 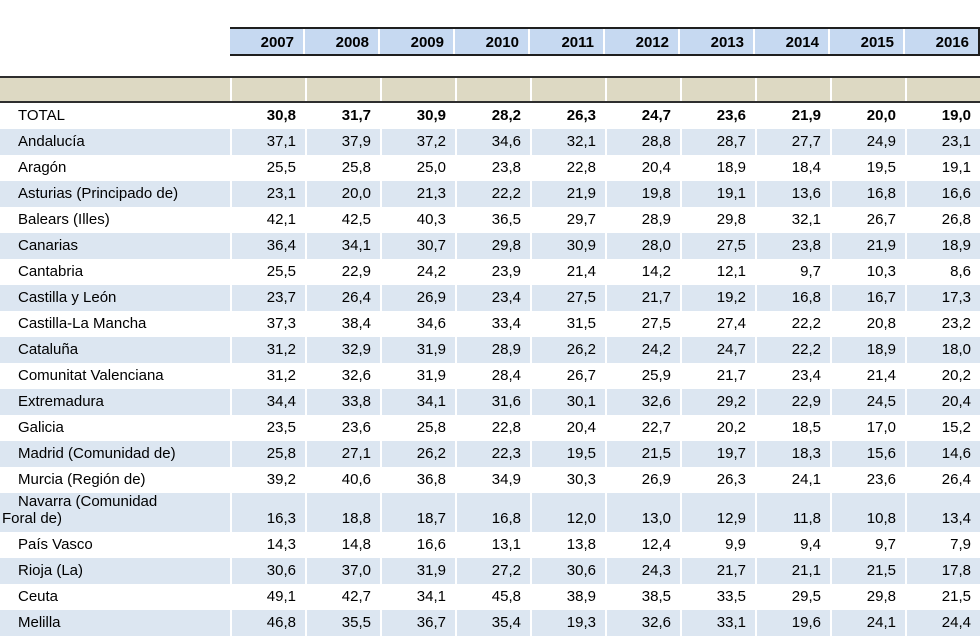 What do you see at coordinates (342, 350) in the screenshot?
I see `value-cell: 32,9` at bounding box center [342, 350].